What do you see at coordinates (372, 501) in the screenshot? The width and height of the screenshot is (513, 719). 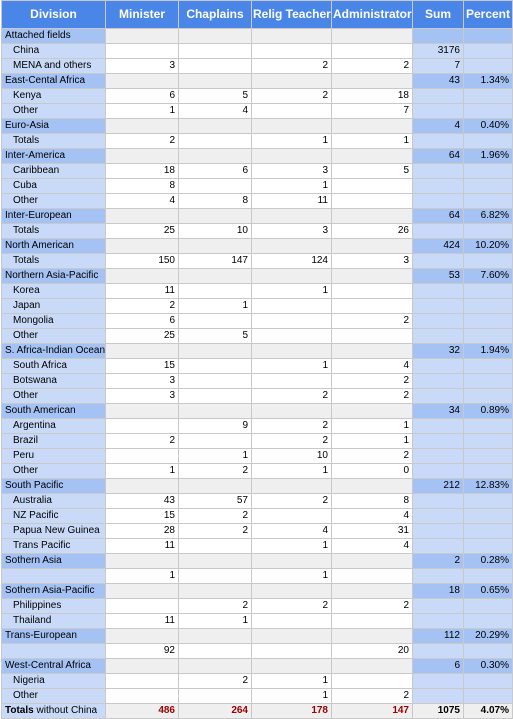 I see `cell-administrator: 8` at bounding box center [372, 501].